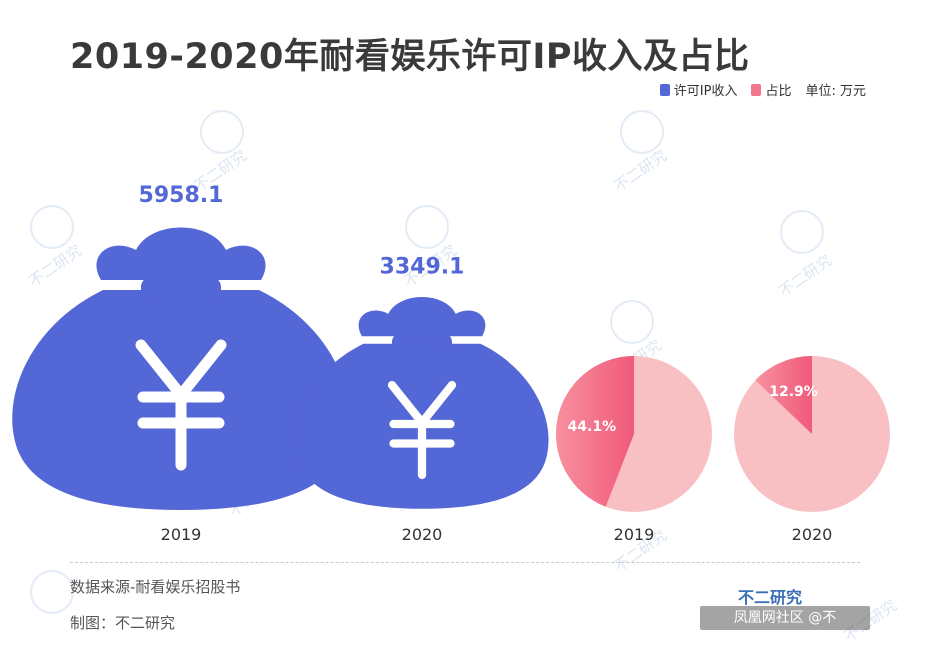 Image resolution: width=940 pixels, height=646 pixels. Describe the element at coordinates (634, 534) in the screenshot. I see `share-category-label: 2019` at that location.